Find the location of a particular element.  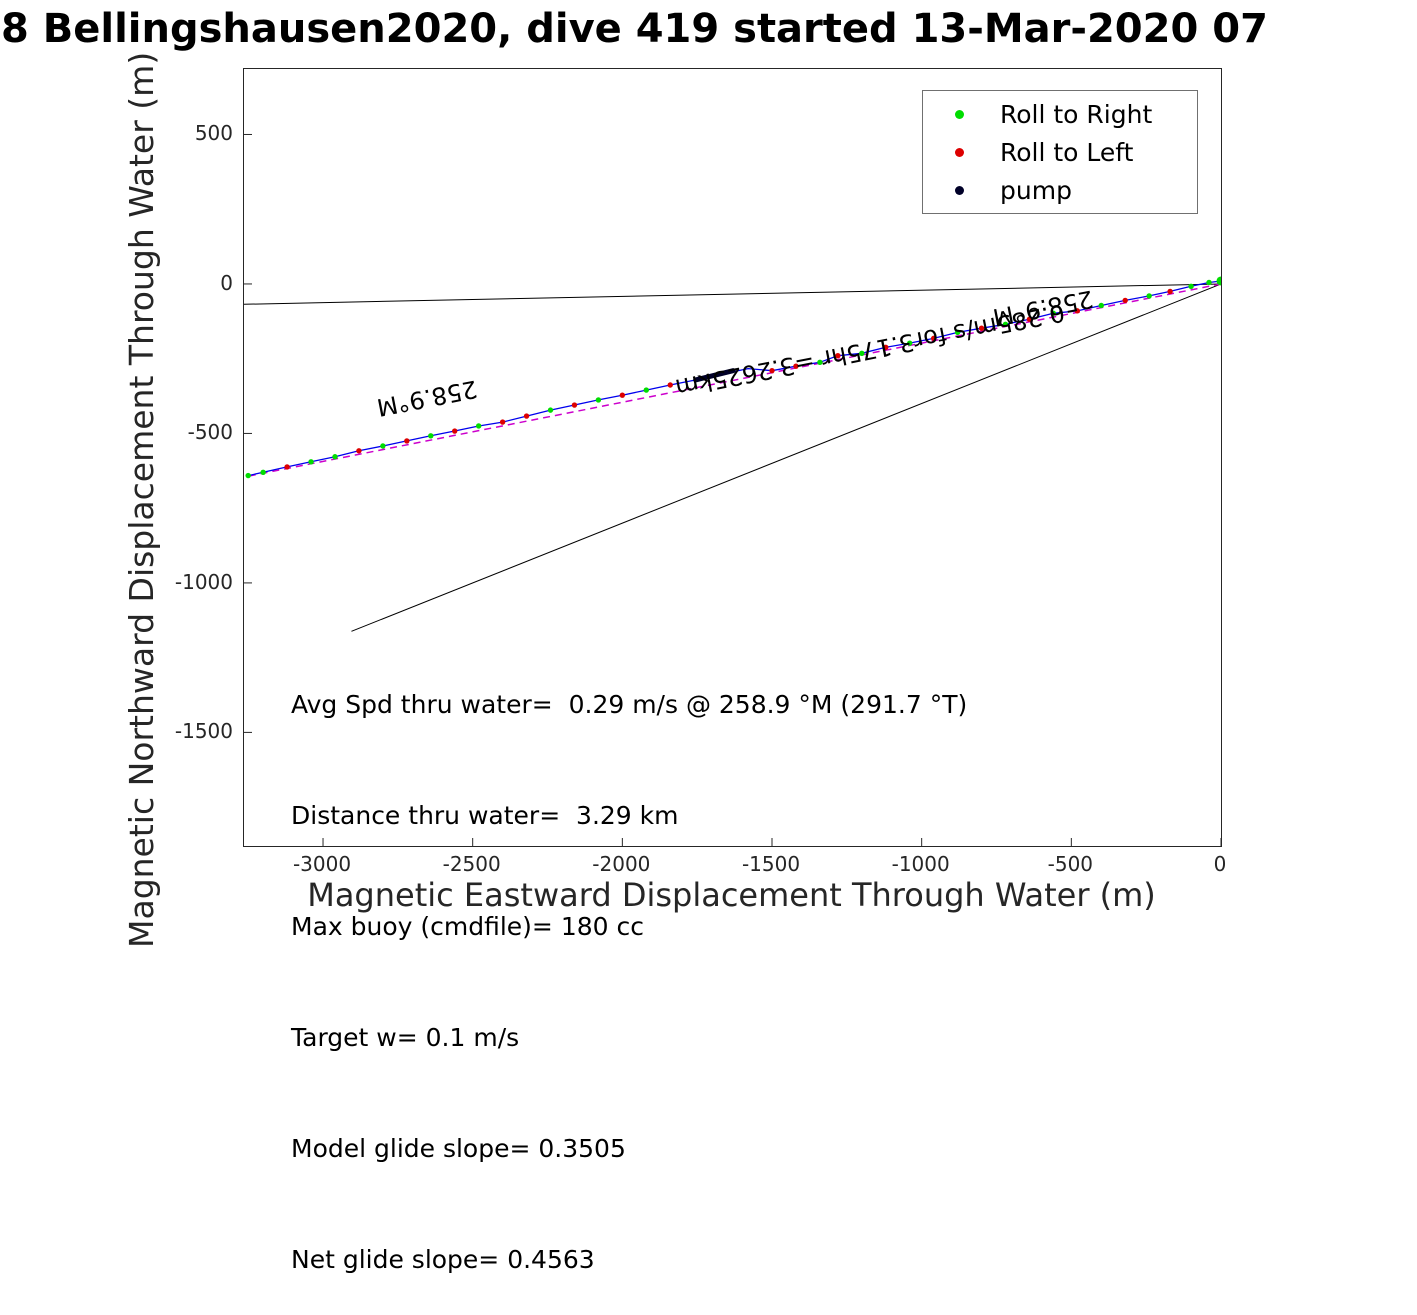

legend-label: Roll to Left is located at coordinates (1067, 152).